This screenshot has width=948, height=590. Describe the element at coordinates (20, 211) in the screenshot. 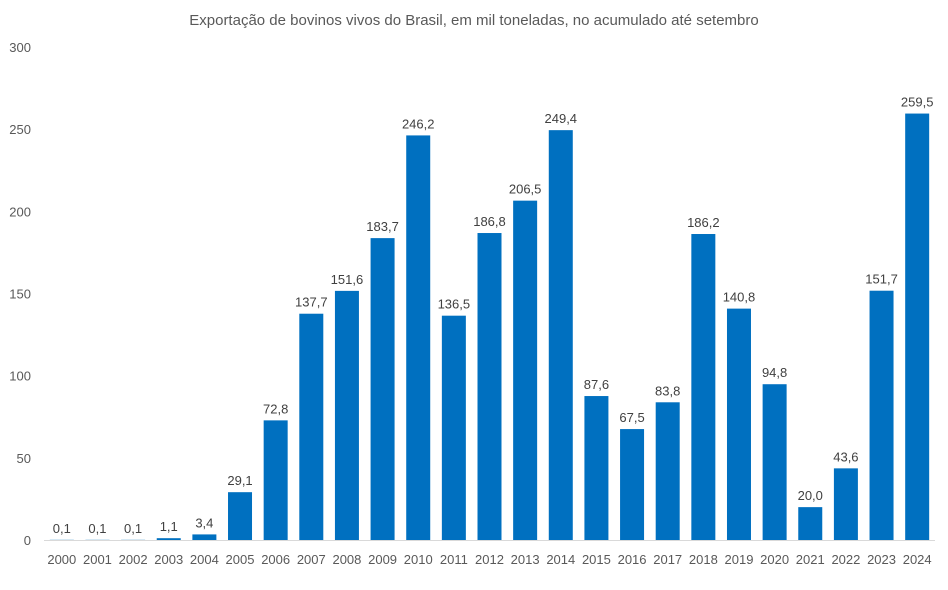

I see `y-tick-label: 200` at that location.